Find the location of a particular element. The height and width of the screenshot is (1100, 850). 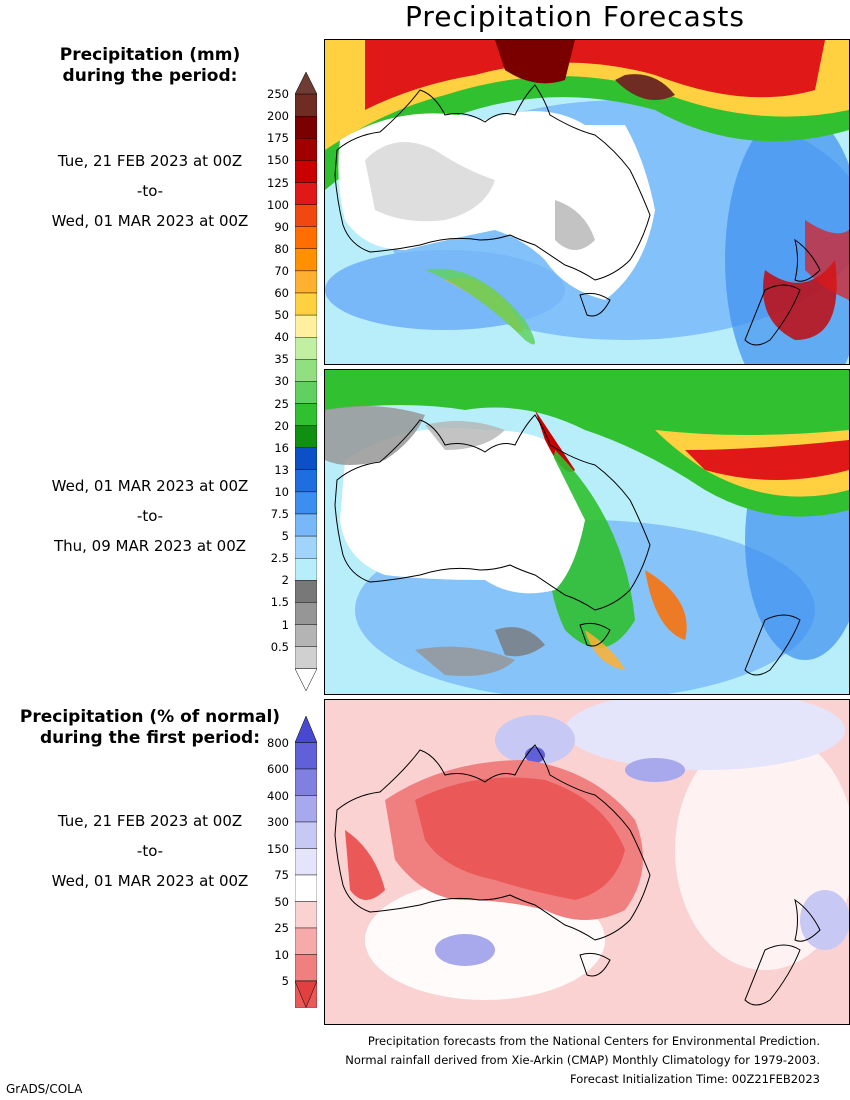

amount-scale-label: 50 is located at coordinates (281, 315).